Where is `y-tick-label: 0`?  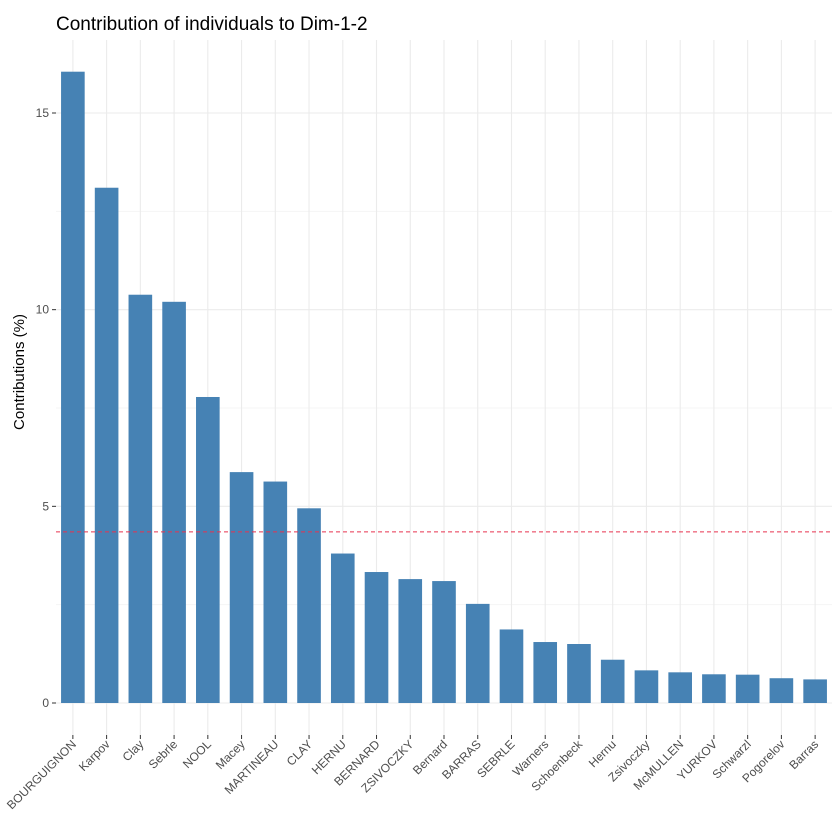 y-tick-label: 0 is located at coordinates (45, 703).